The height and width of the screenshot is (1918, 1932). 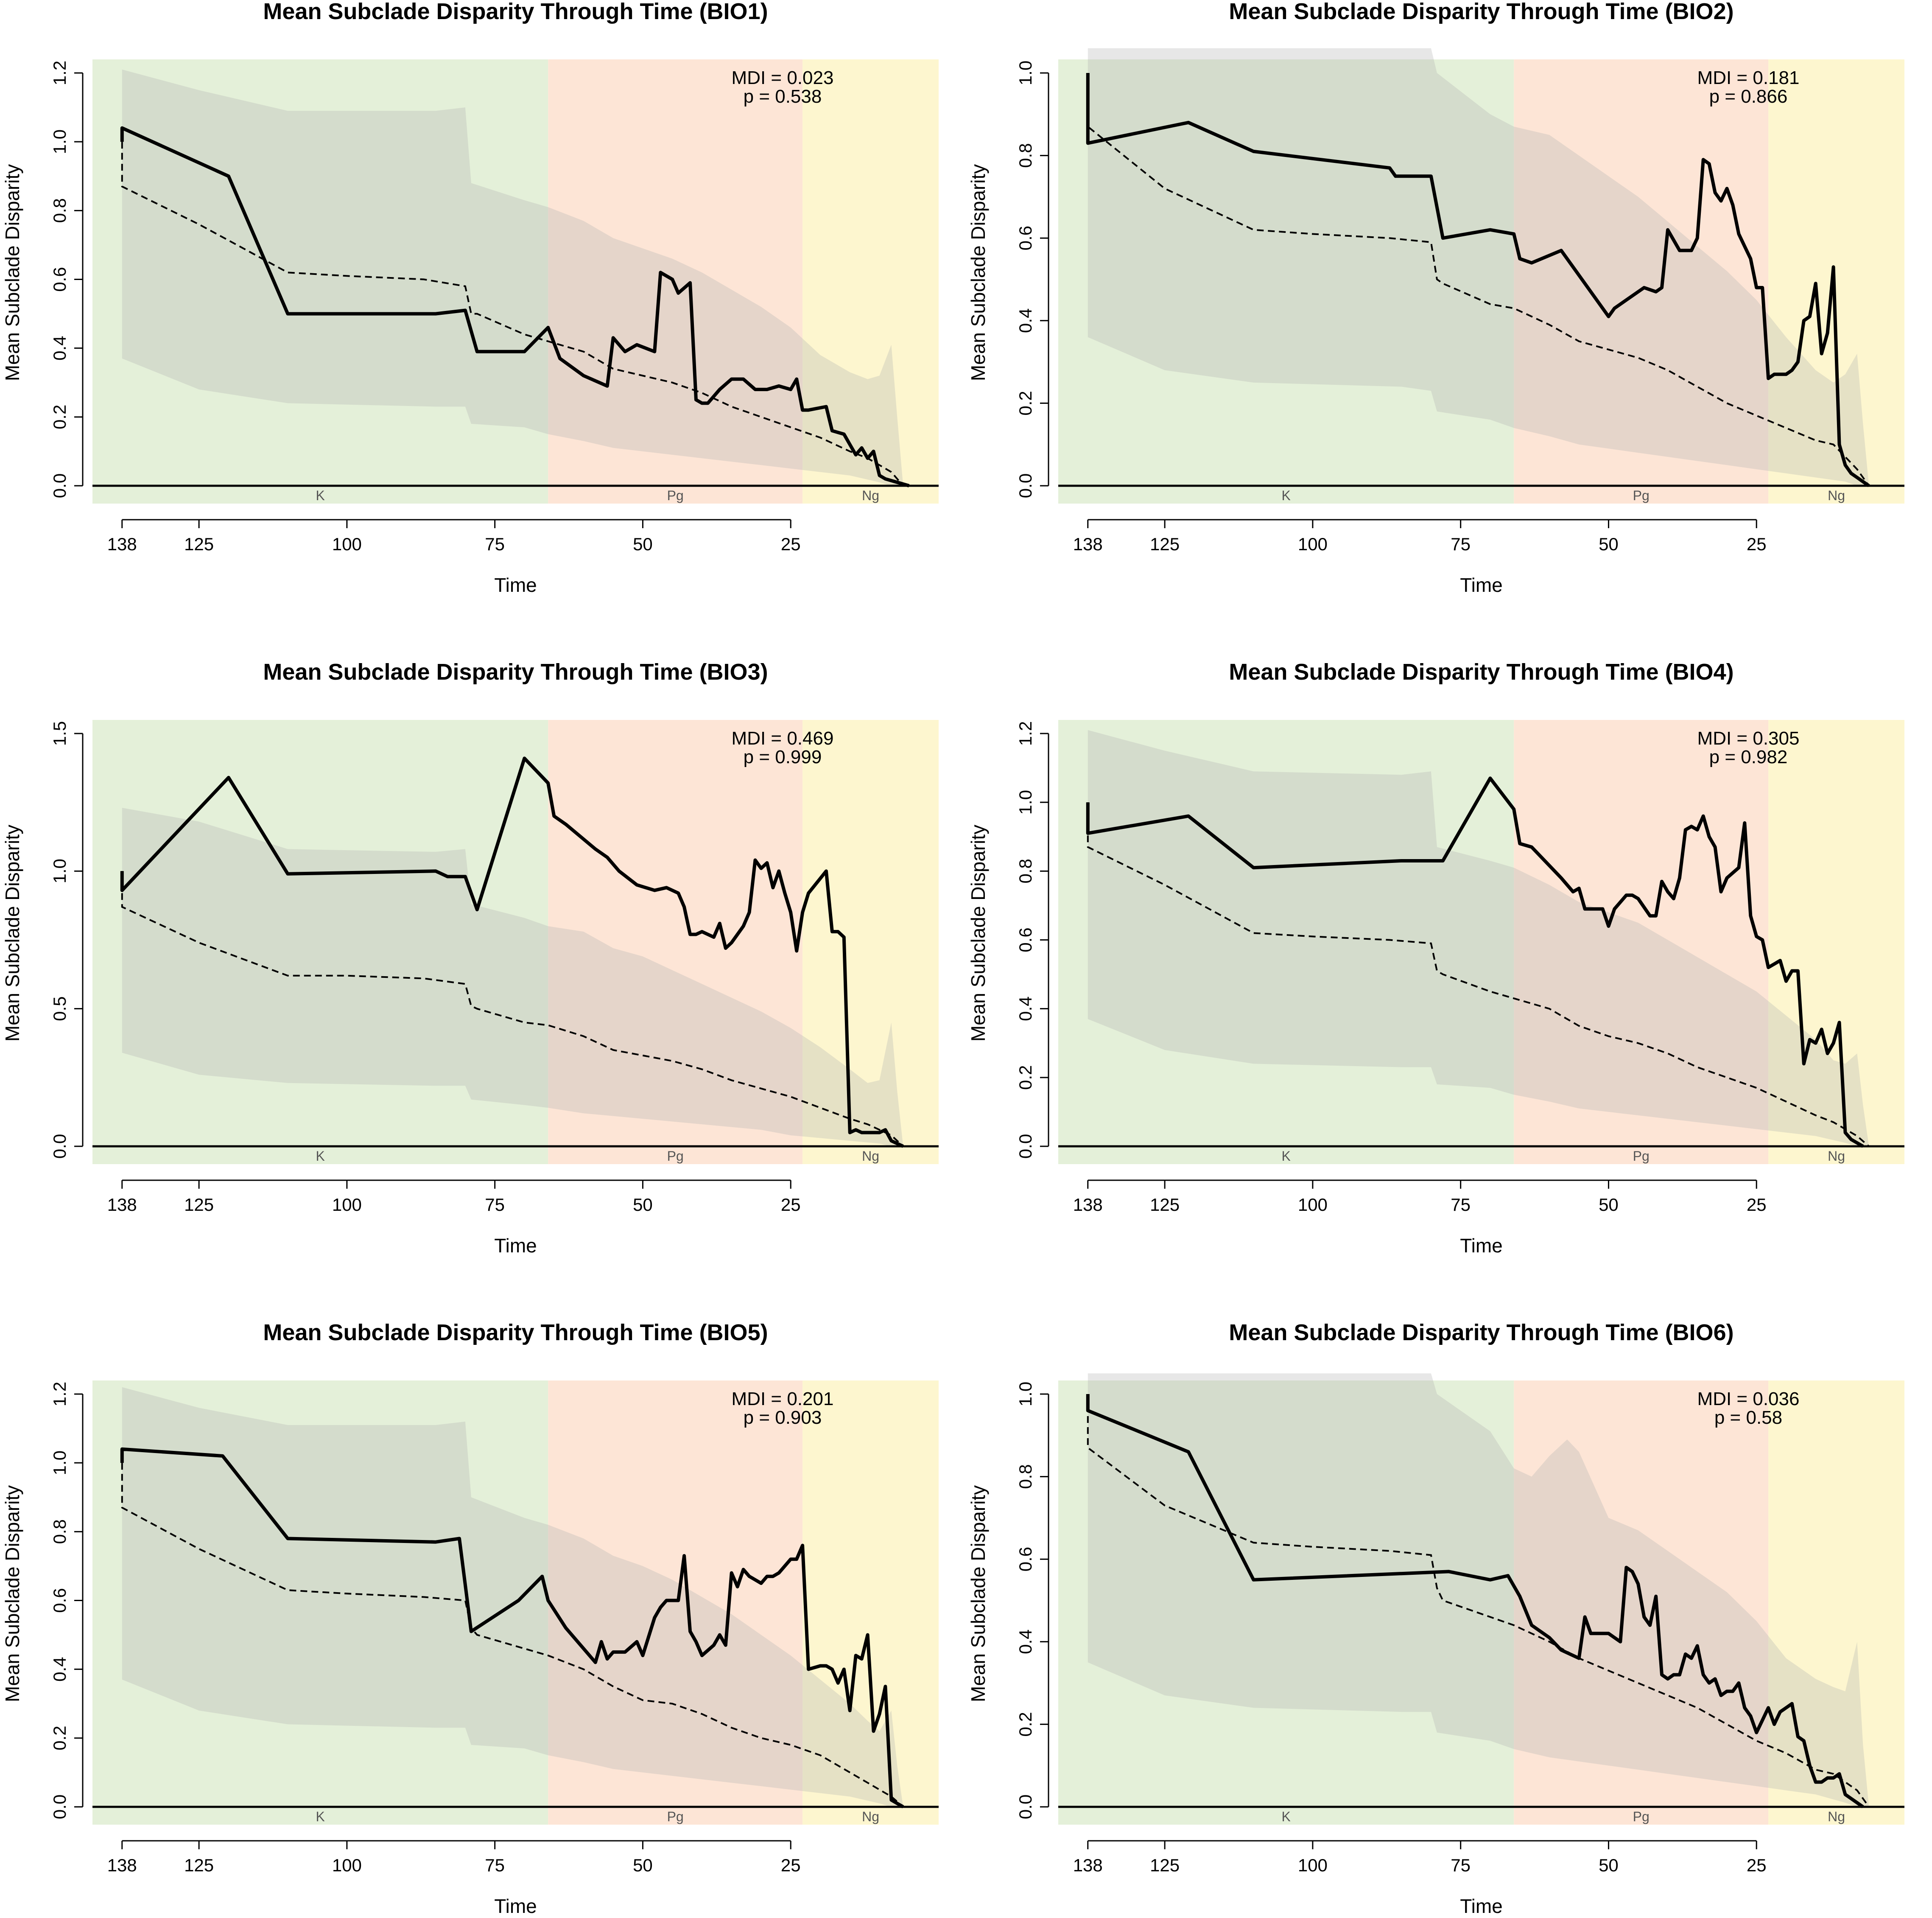 What do you see at coordinates (783, 1417) in the screenshot?
I see `p-value-annotation: p = 0.903` at bounding box center [783, 1417].